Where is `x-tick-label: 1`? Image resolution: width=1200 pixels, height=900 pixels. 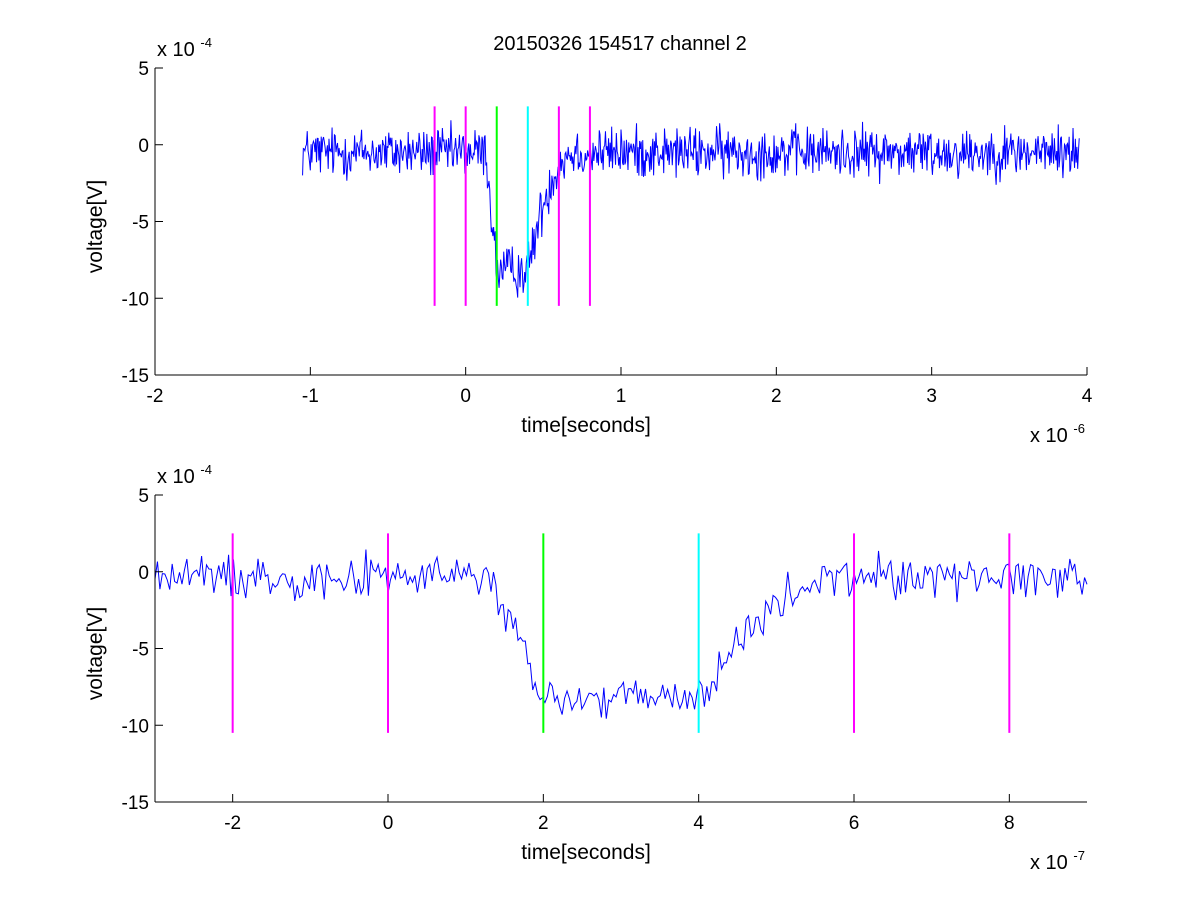 x-tick-label: 1 is located at coordinates (621, 396).